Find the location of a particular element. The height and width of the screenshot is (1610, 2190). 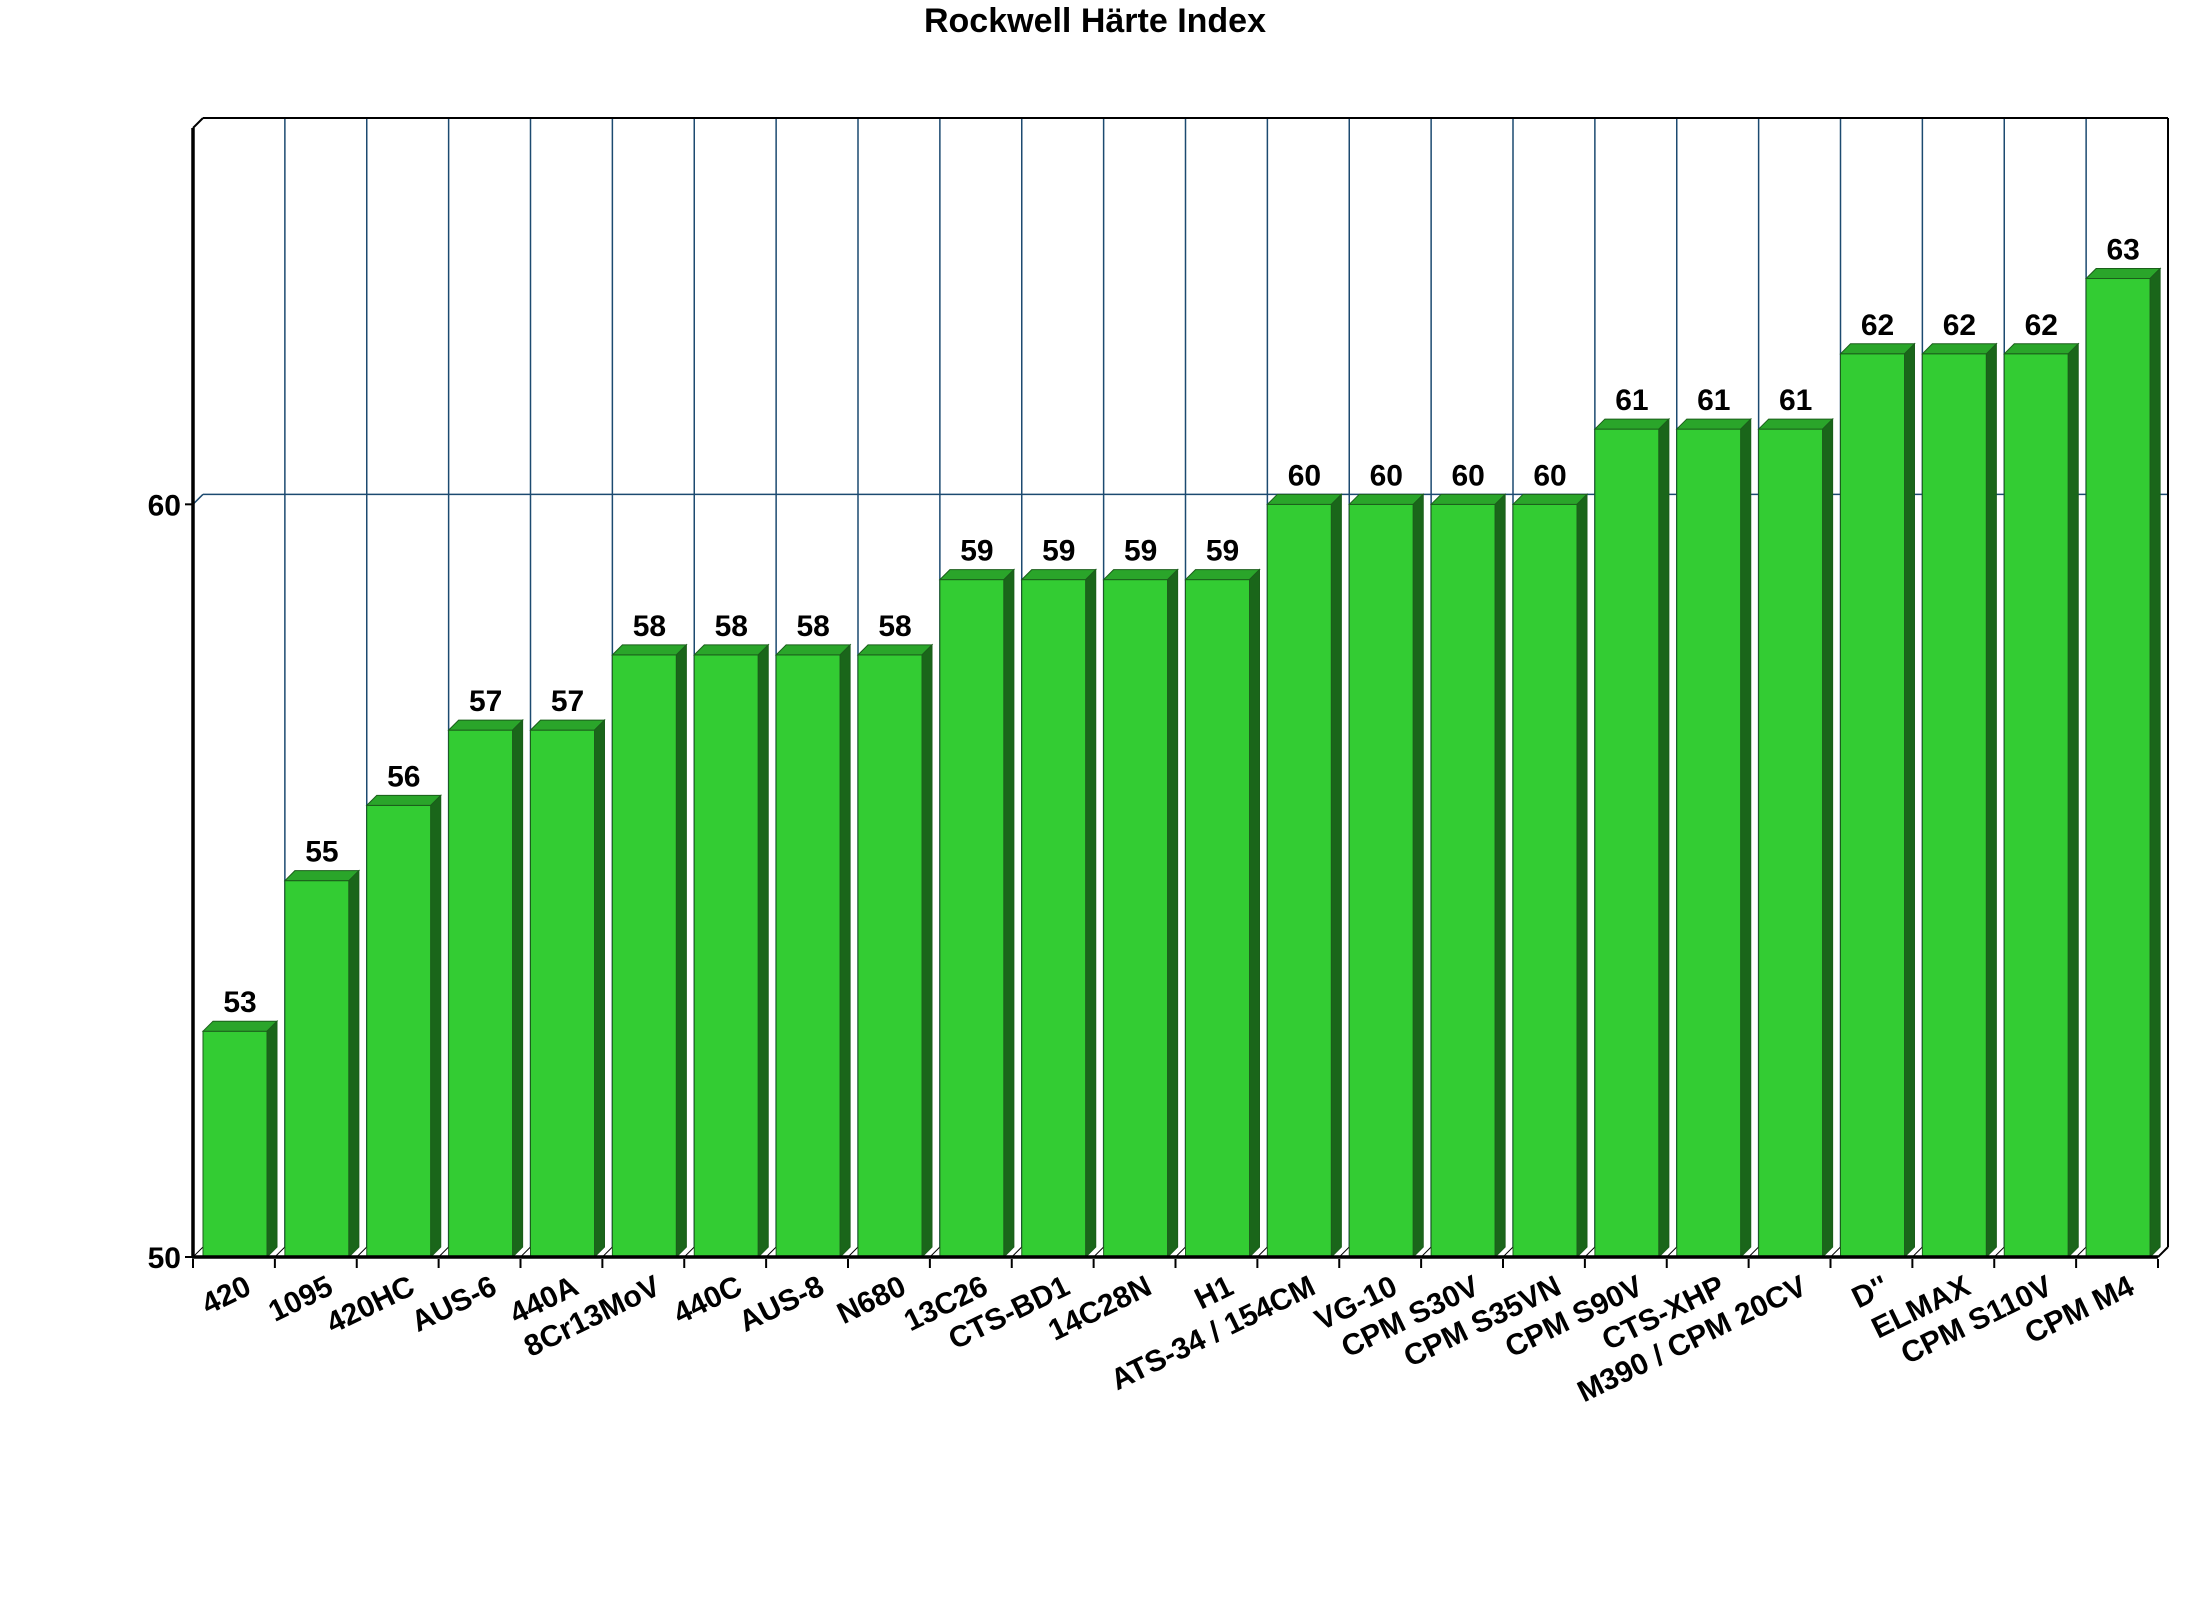

category-label: 420 is located at coordinates (226, 1296).